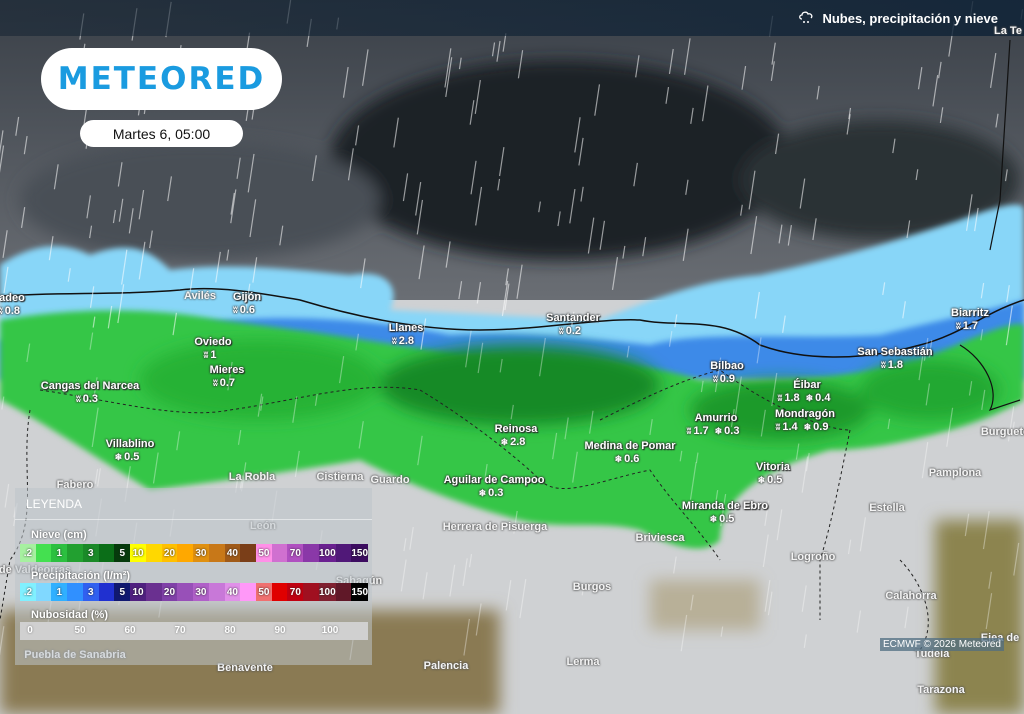  I want to click on city-name: Estella, so click(887, 508).